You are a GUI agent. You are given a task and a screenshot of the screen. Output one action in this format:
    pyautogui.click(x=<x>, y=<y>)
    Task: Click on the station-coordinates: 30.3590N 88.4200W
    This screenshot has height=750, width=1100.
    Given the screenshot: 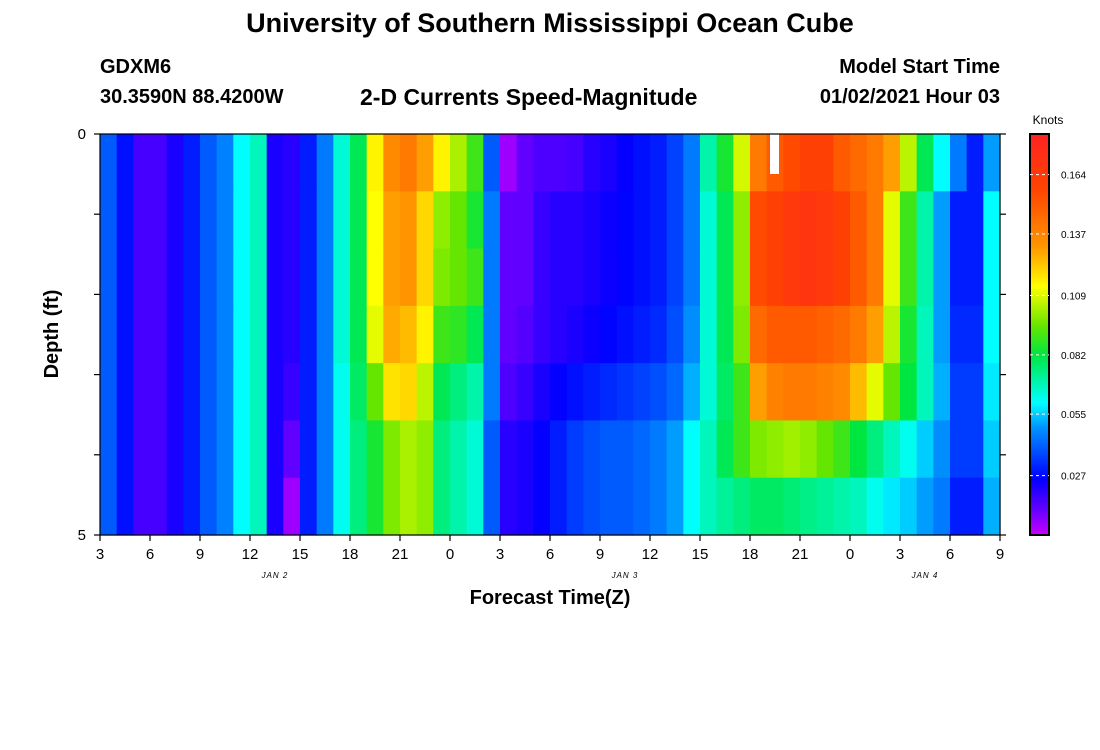 What is the action you would take?
    pyautogui.click(x=192, y=97)
    